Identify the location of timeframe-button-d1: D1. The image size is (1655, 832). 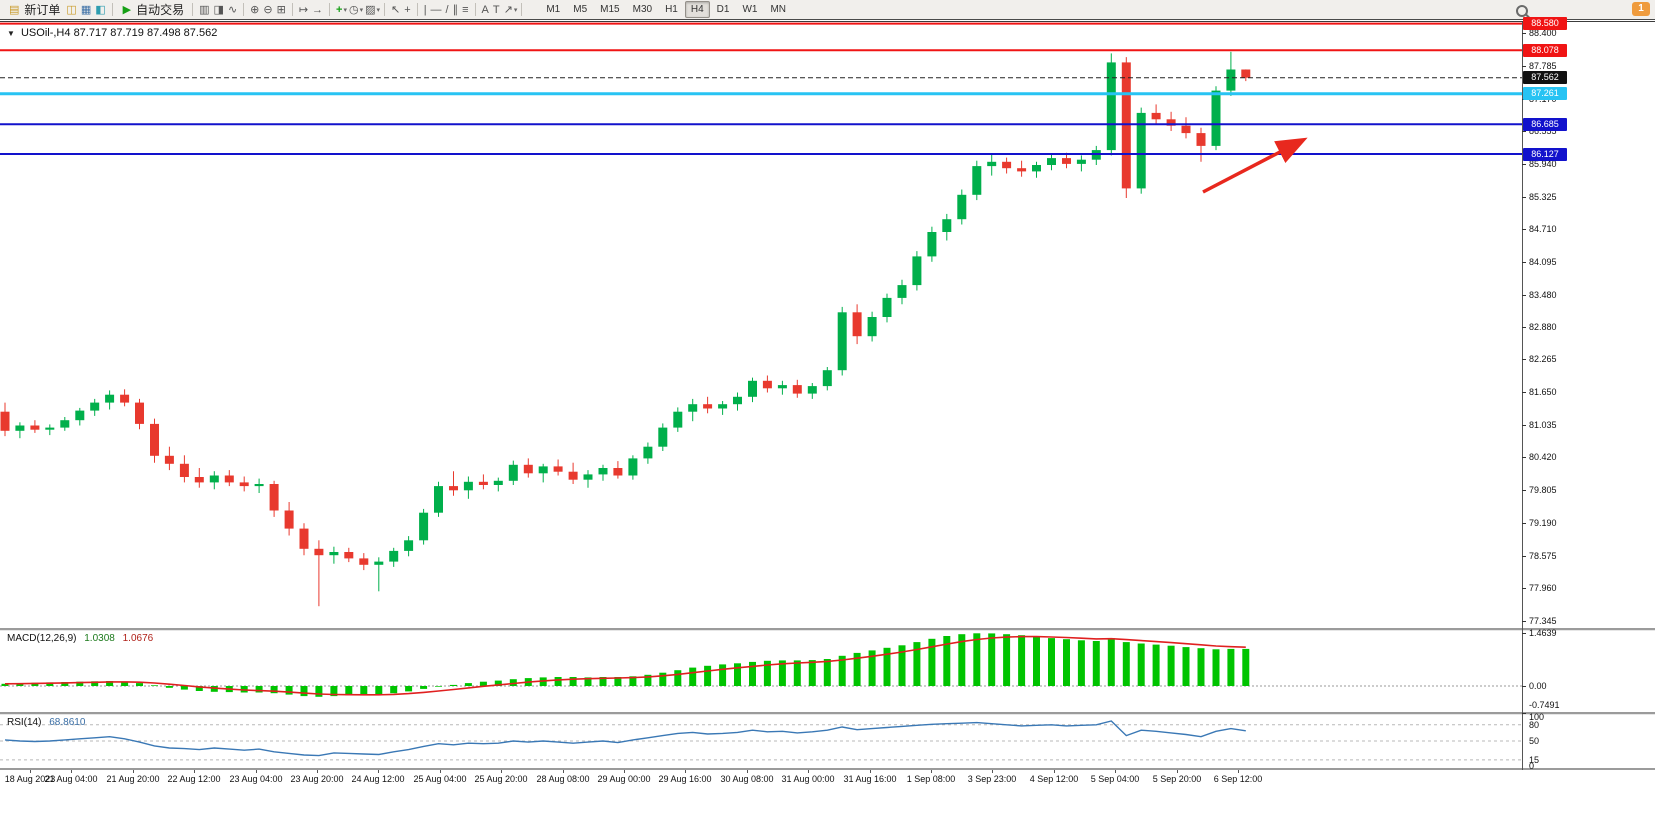
(723, 9).